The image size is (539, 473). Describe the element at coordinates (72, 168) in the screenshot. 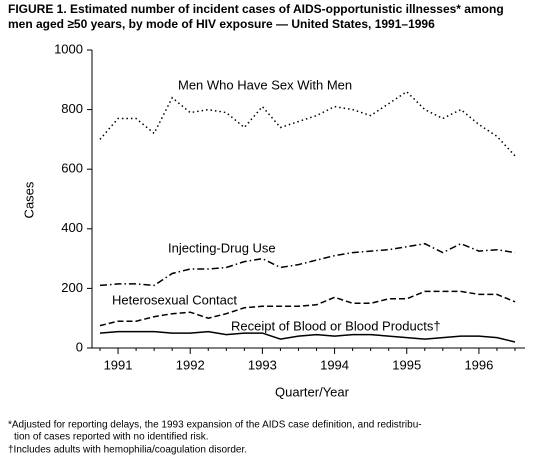

I see `y-tick-label: 600` at that location.